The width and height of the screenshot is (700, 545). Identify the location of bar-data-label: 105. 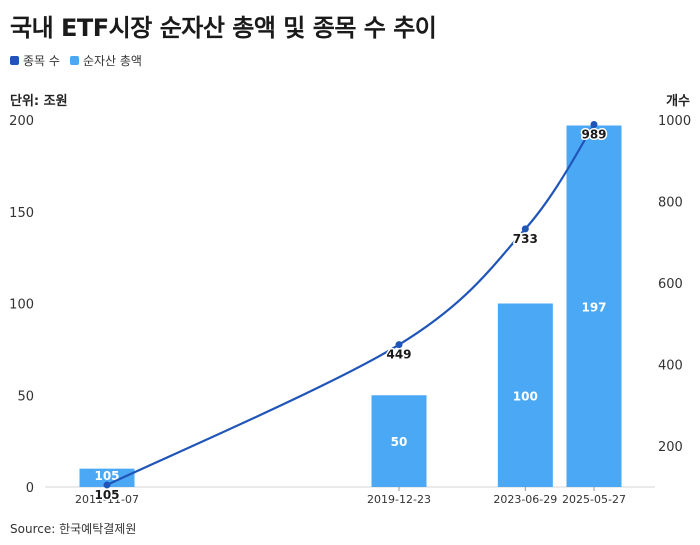
(106, 476).